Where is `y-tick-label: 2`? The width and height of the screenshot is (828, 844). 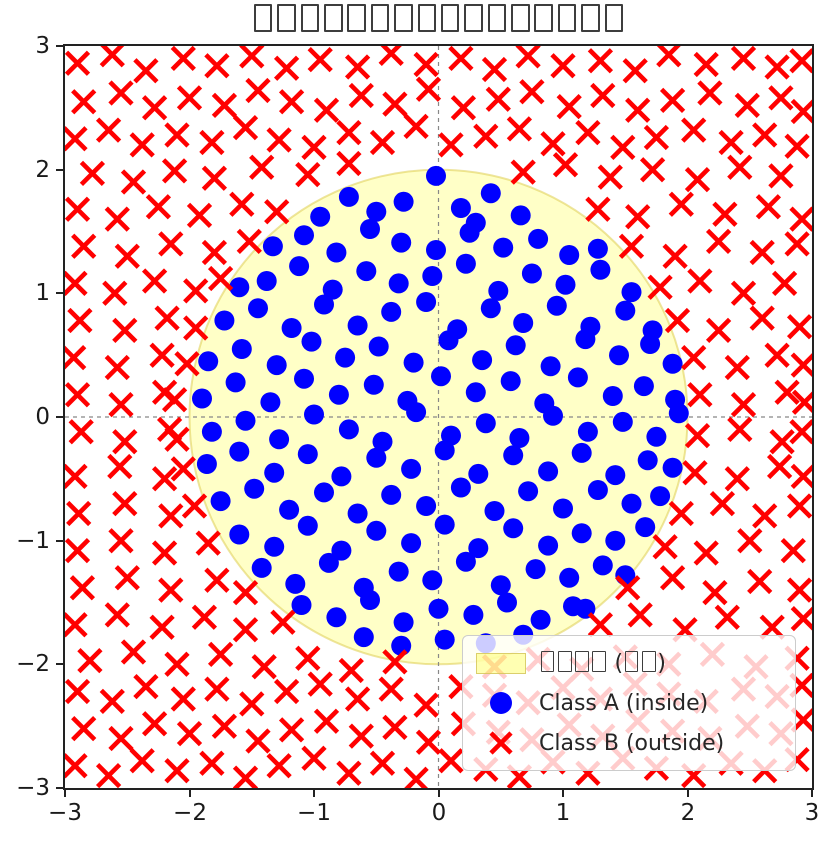 y-tick-label: 2 is located at coordinates (42, 170).